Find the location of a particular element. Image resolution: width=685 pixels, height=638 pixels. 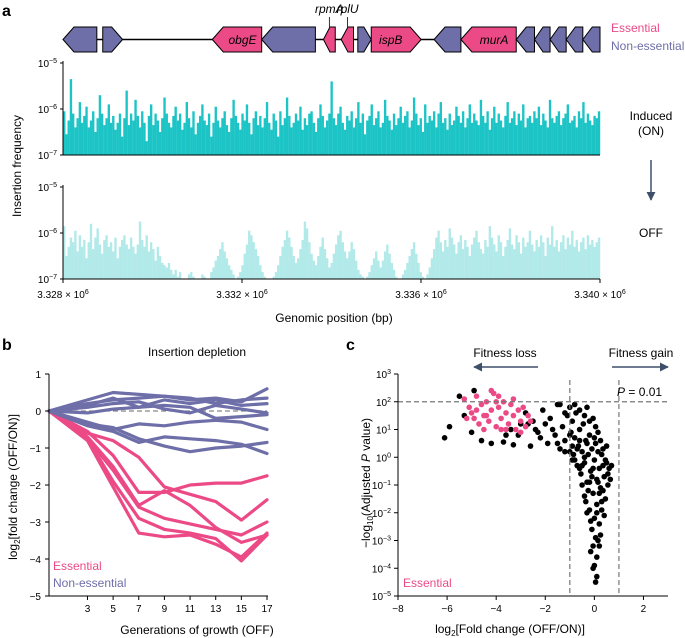

x-tick-label: −2 is located at coordinates (546, 609).